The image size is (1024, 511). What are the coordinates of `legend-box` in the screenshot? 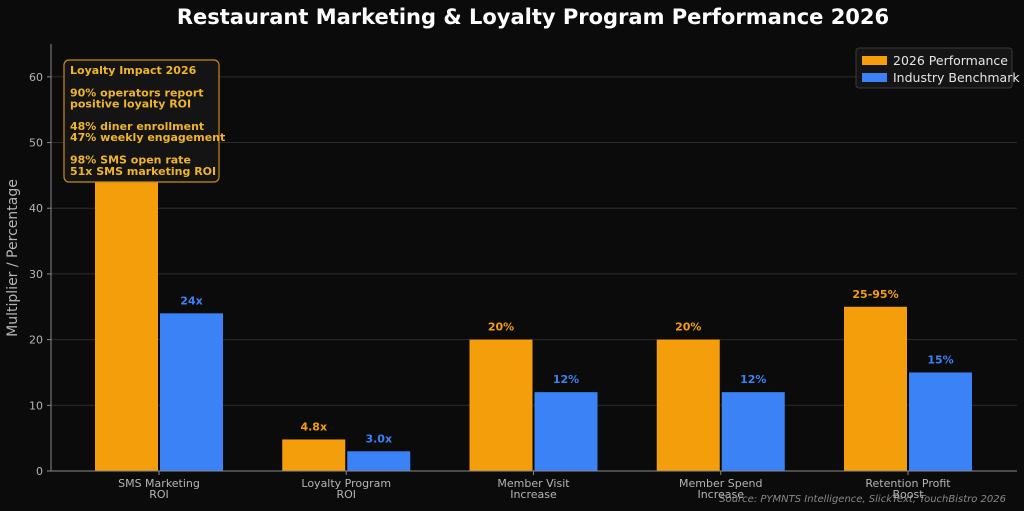 It's located at (934, 68).